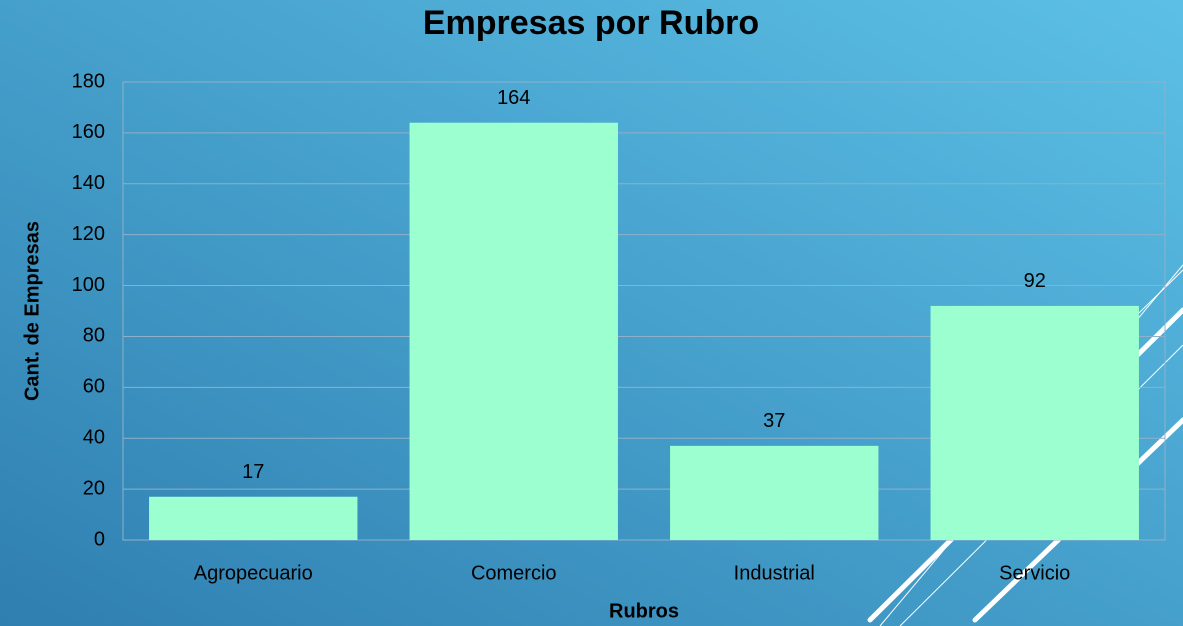  Describe the element at coordinates (253, 472) in the screenshot. I see `data-label: 17` at that location.